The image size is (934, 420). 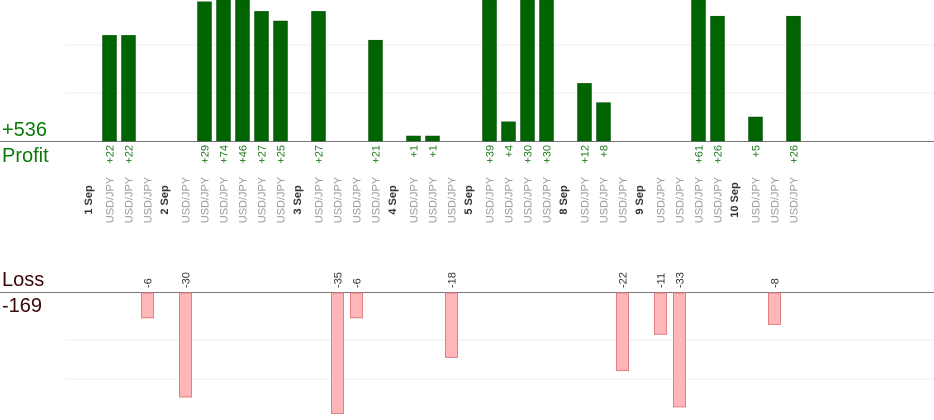 What do you see at coordinates (89, 200) in the screenshot?
I see `date-tick-label: 1 Sep` at bounding box center [89, 200].